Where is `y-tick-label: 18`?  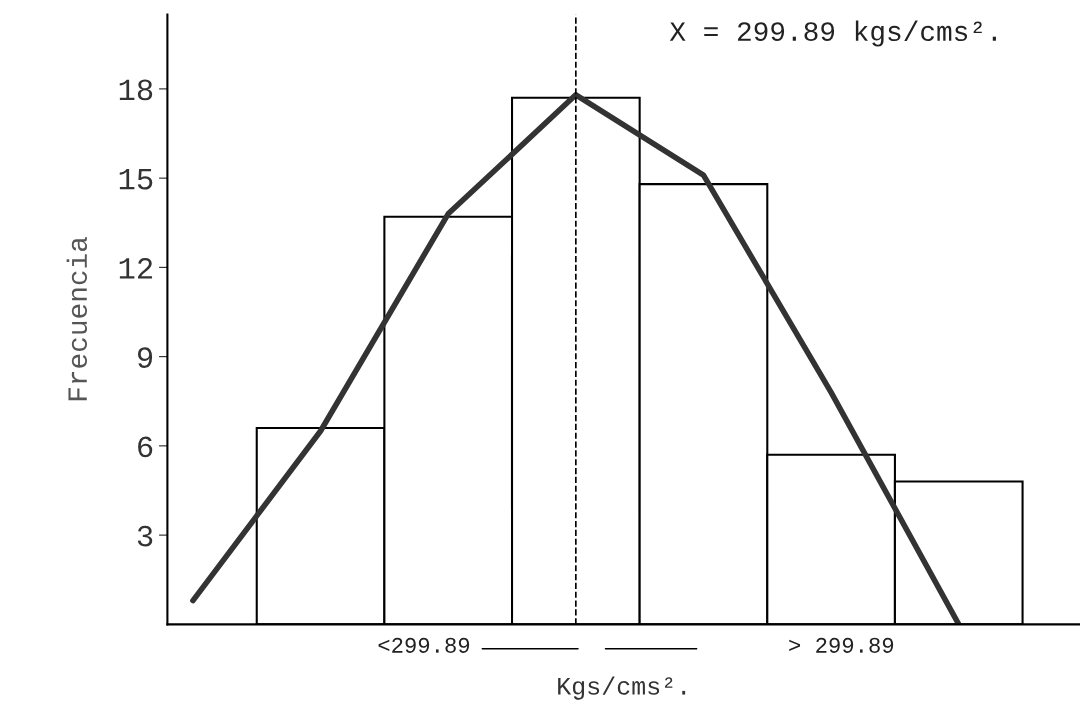
y-tick-label: 18 is located at coordinates (136, 90).